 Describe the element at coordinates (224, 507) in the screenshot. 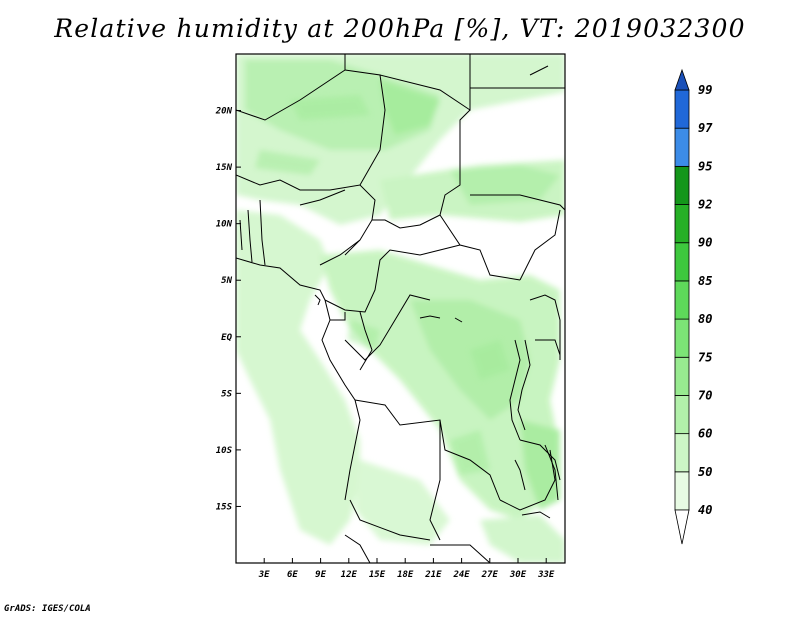

I see `lat-tick-label: 15S` at that location.